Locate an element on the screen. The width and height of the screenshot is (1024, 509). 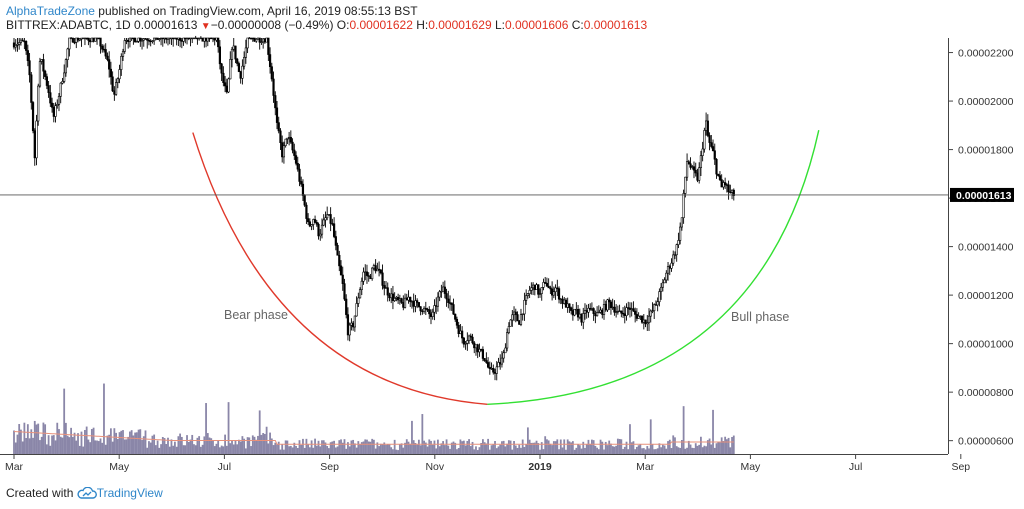
author-link: AlphaTradeZone is located at coordinates (50, 11).